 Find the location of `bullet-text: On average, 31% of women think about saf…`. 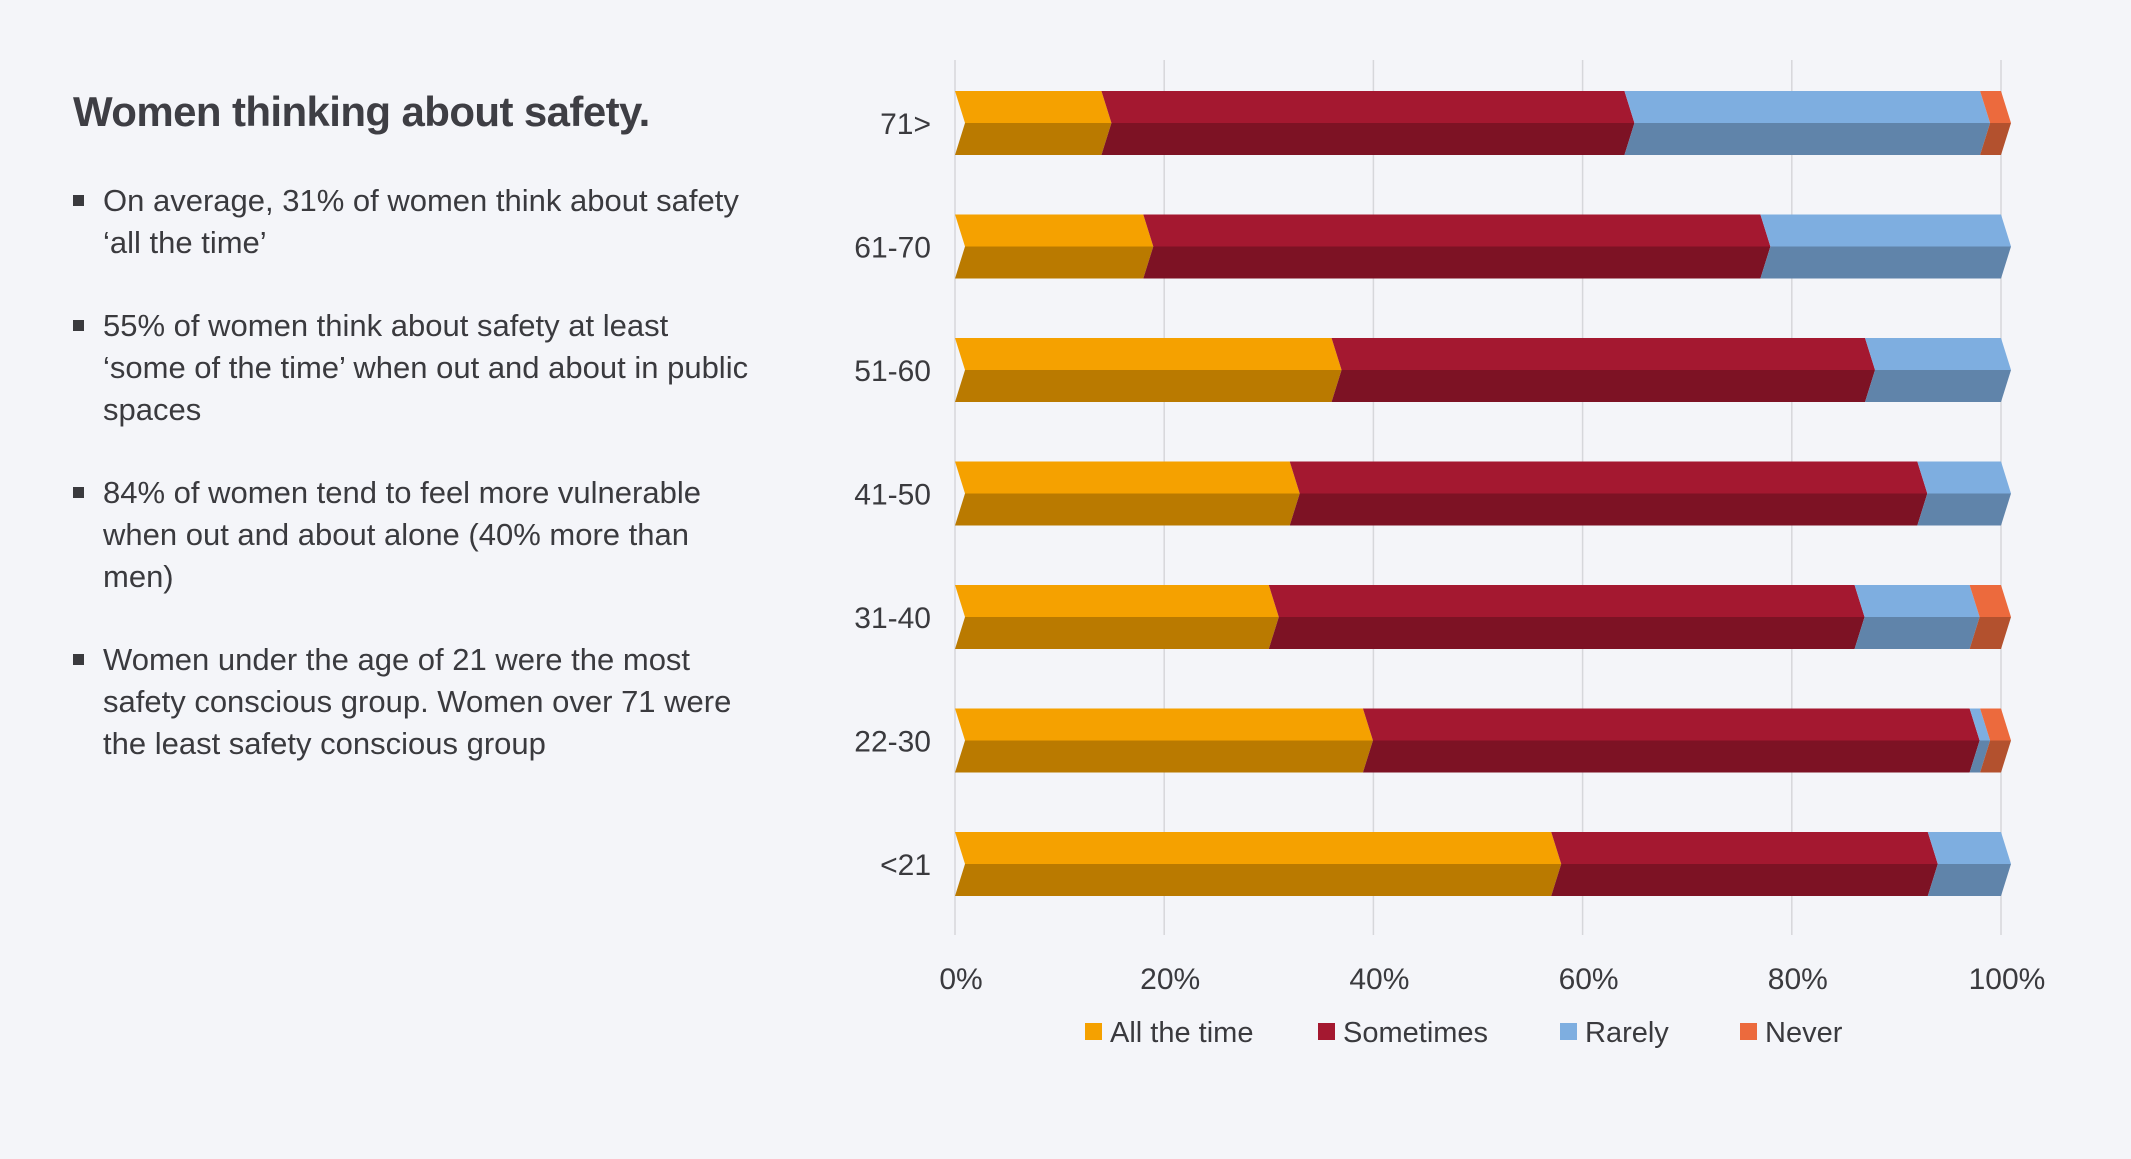

bullet-text: On average, 31% of women think about saf… is located at coordinates (421, 221).